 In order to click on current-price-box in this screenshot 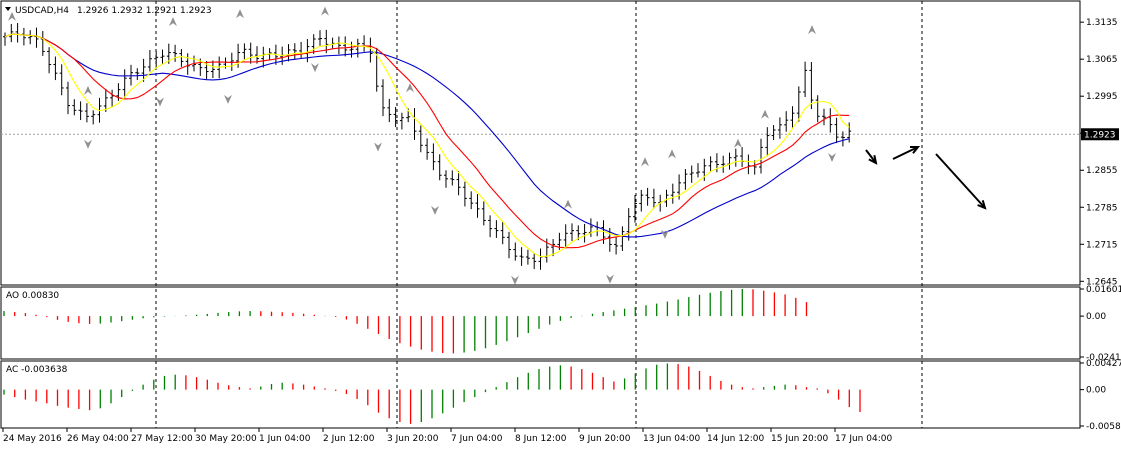, I will do `click(1100, 134)`.